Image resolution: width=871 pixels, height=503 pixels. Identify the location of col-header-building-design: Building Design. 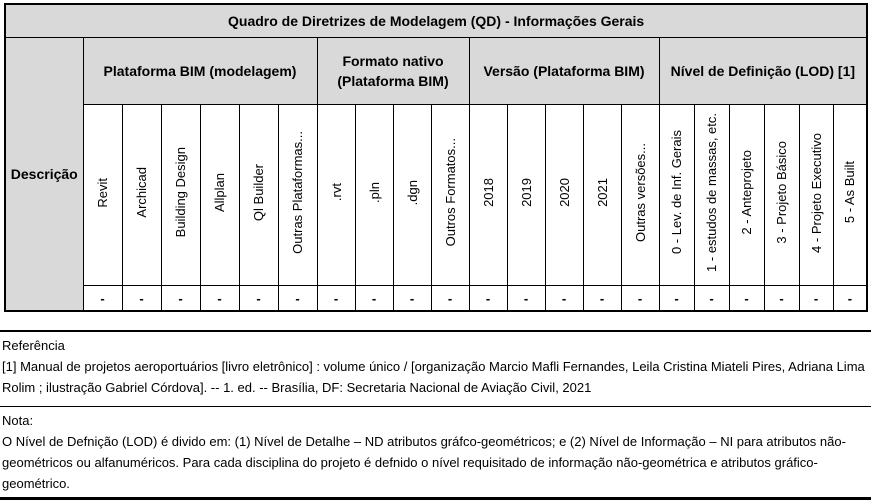
(180, 195).